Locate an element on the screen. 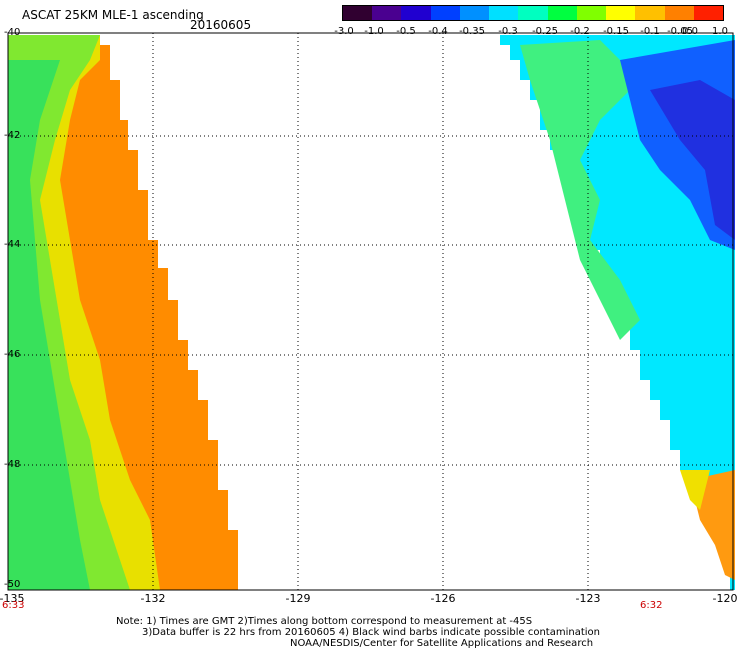 This screenshot has height=650, width=740. x-axis-label: -123 is located at coordinates (588, 598).